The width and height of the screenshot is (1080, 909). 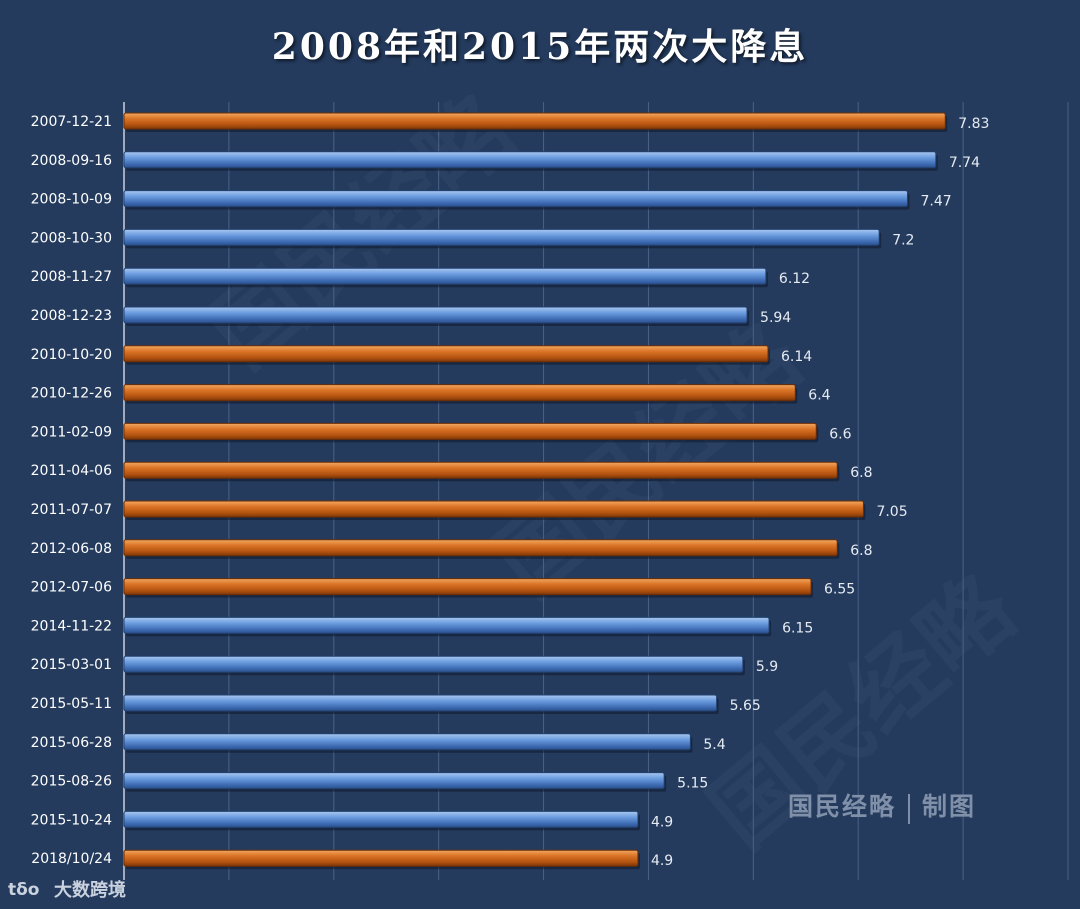 What do you see at coordinates (796, 357) in the screenshot?
I see `value-label: 6.14` at bounding box center [796, 357].